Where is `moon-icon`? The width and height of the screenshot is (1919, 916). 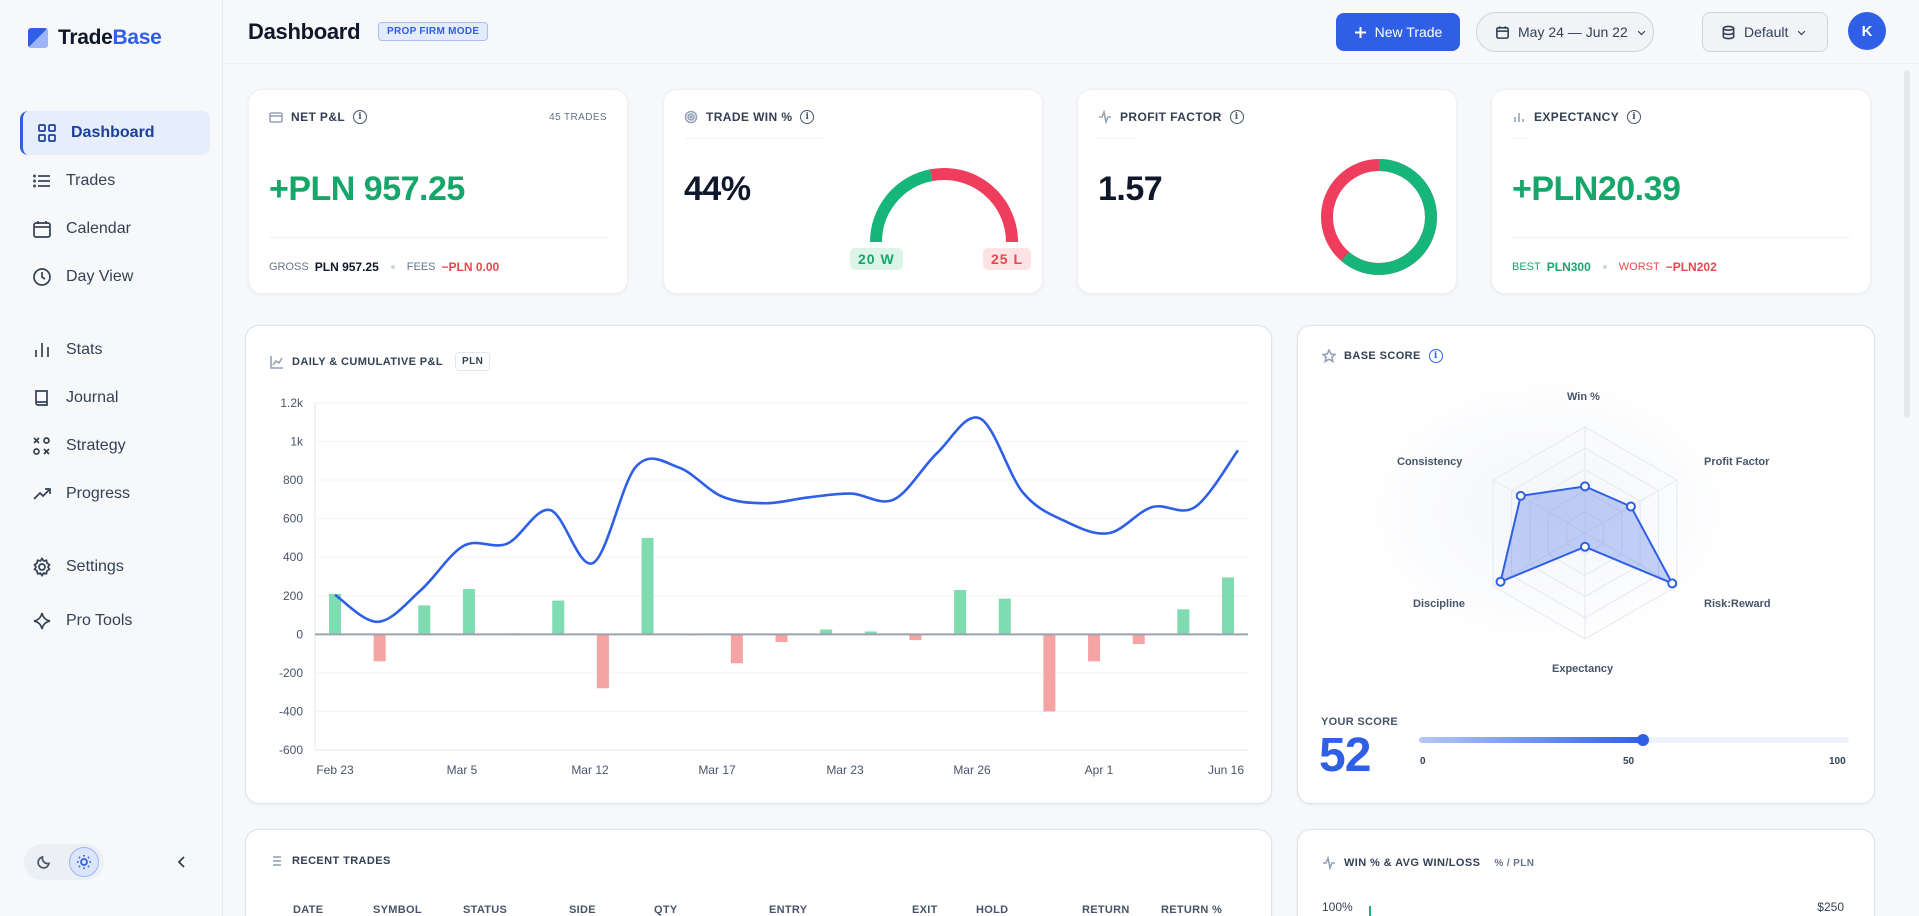
moon-icon is located at coordinates (44, 862).